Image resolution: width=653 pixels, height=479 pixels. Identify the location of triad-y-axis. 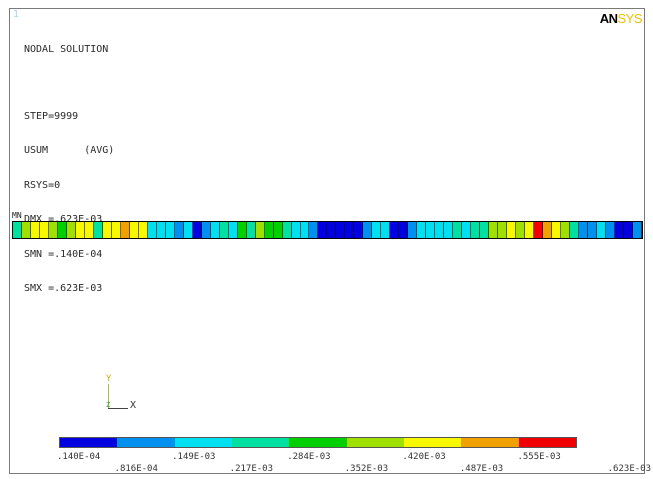
(108, 396).